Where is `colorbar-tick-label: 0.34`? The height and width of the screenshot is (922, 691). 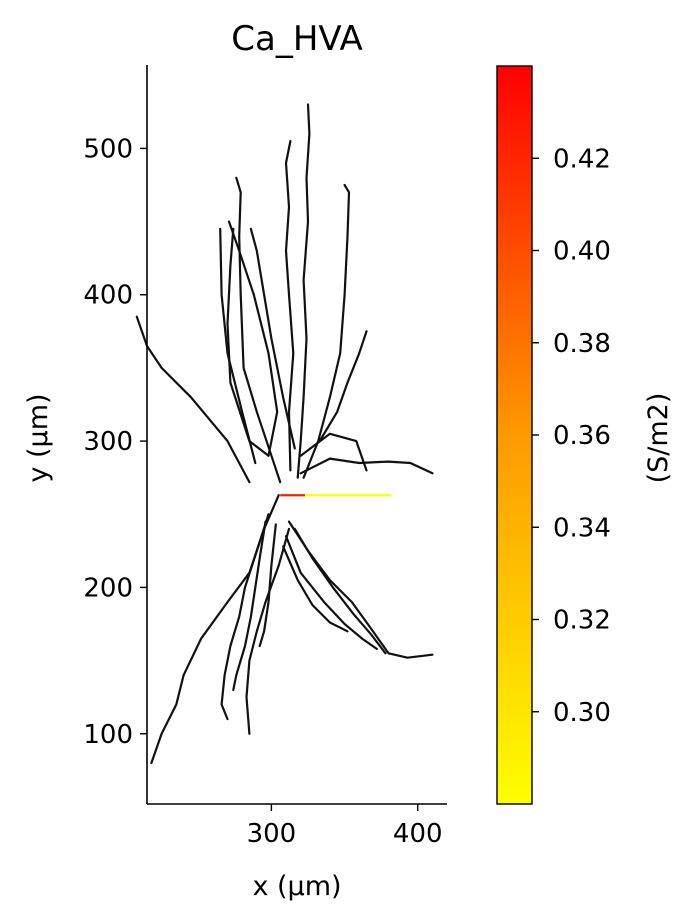
colorbar-tick-label: 0.34 is located at coordinates (582, 528).